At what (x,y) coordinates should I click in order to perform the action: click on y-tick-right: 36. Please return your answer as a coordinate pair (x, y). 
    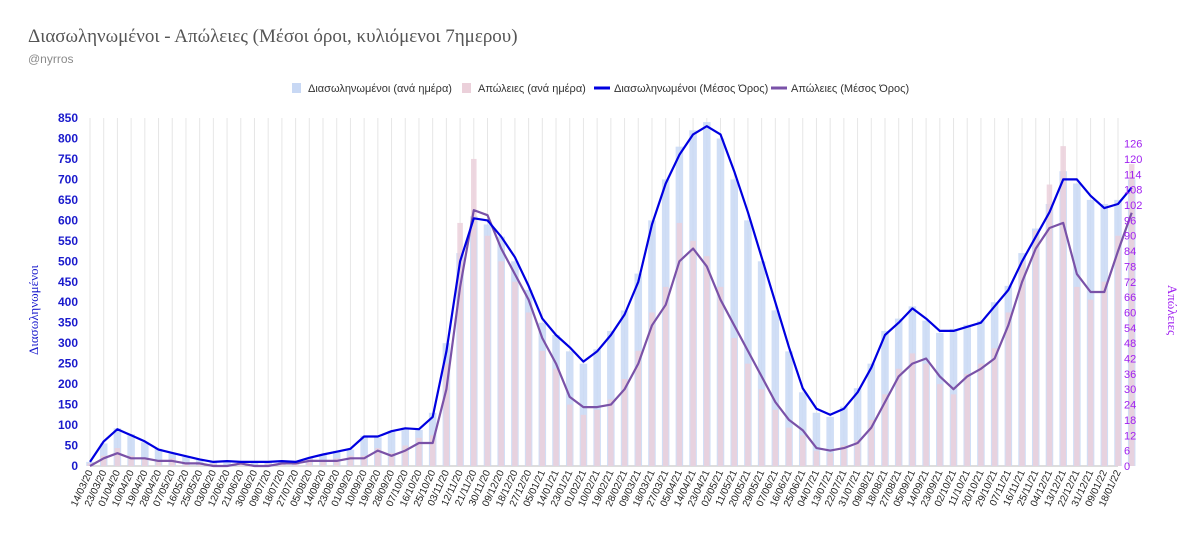
    Looking at the image, I should click on (1130, 375).